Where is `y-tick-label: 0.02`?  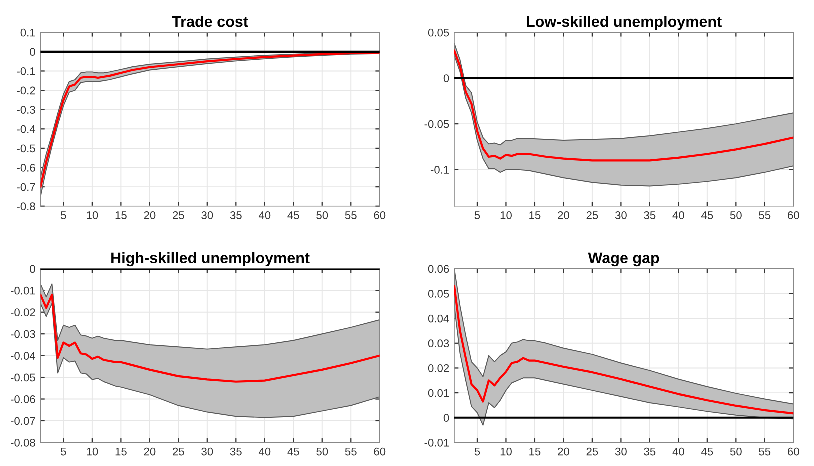 y-tick-label: 0.02 is located at coordinates (439, 368).